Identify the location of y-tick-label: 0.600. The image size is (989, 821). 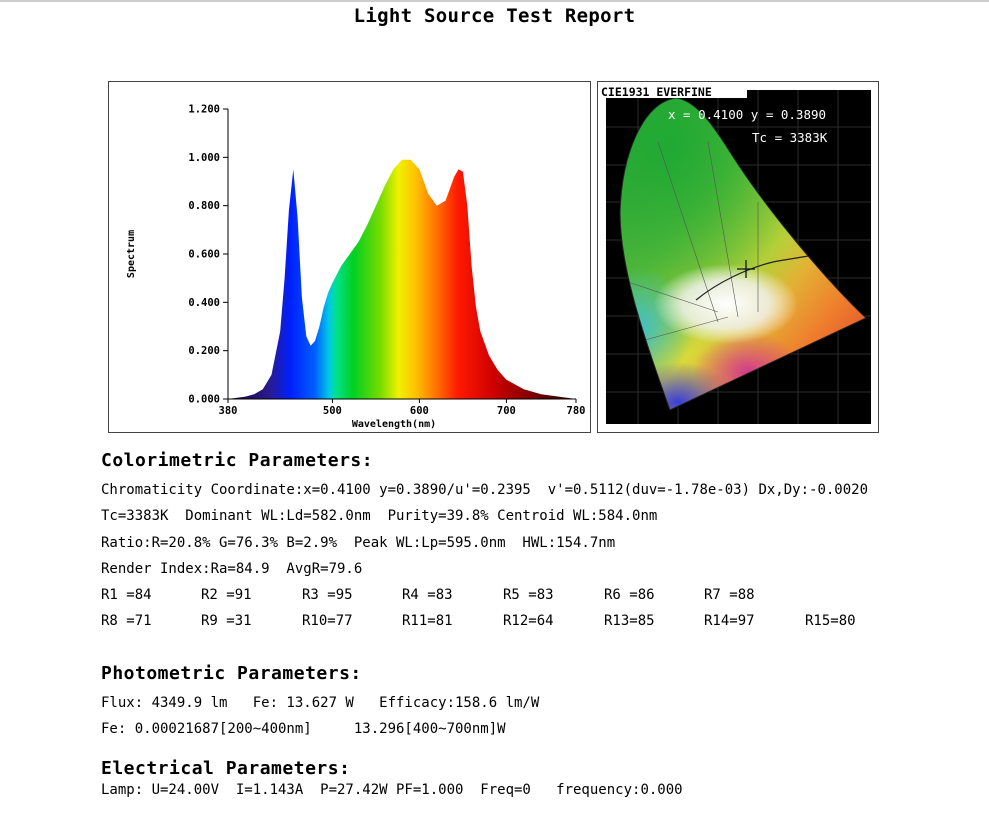
(204, 255).